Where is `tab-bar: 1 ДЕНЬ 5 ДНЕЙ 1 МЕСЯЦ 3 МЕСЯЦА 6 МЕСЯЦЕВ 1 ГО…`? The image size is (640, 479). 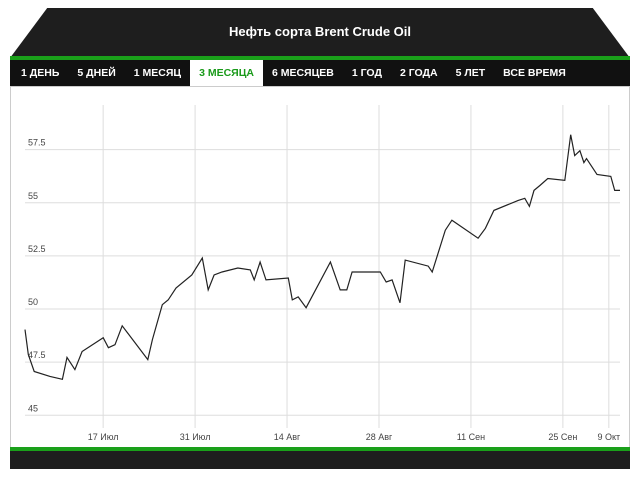
tab-bar: 1 ДЕНЬ 5 ДНЕЙ 1 МЕСЯЦ 3 МЕСЯЦА 6 МЕСЯЦЕВ 1 ГО… is located at coordinates (320, 73).